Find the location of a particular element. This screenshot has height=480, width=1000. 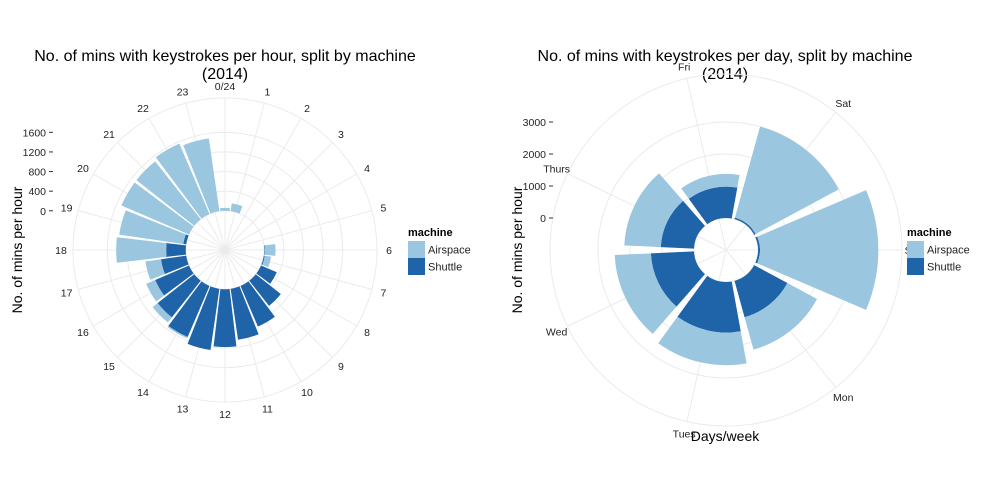

category-label: 23 is located at coordinates (183, 93).